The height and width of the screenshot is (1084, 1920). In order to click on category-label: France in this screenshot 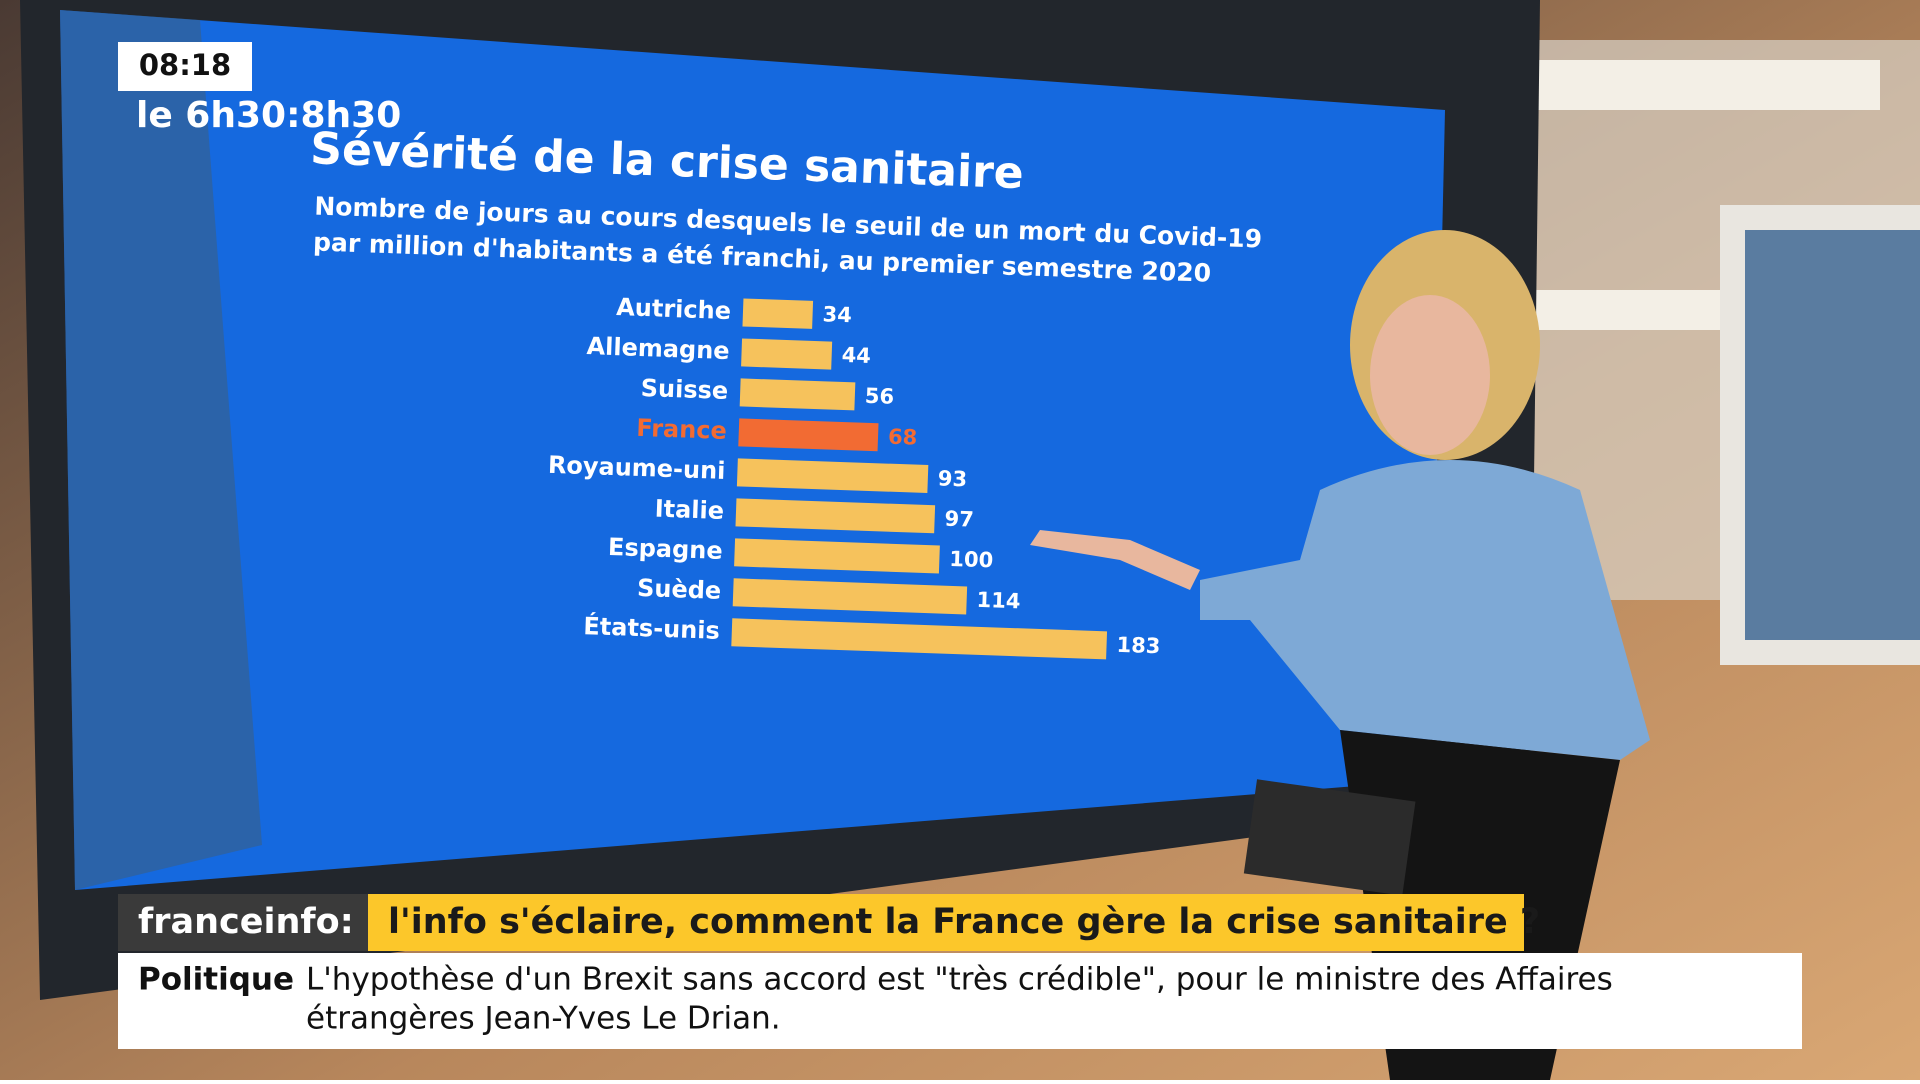, I will do `click(681, 429)`.